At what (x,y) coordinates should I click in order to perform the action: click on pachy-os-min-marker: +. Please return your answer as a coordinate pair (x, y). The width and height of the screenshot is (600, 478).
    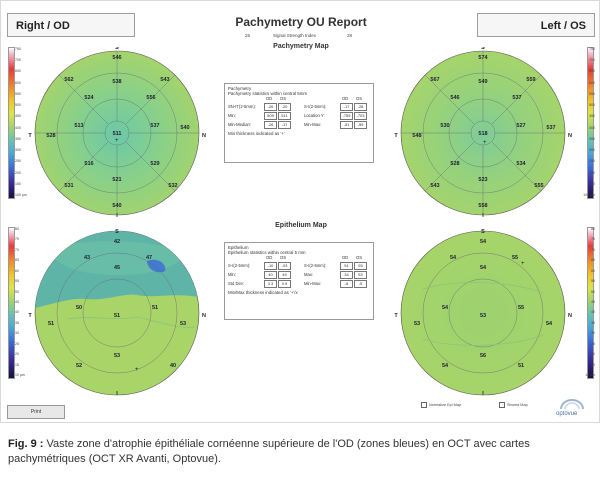
    Looking at the image, I should click on (485, 143).